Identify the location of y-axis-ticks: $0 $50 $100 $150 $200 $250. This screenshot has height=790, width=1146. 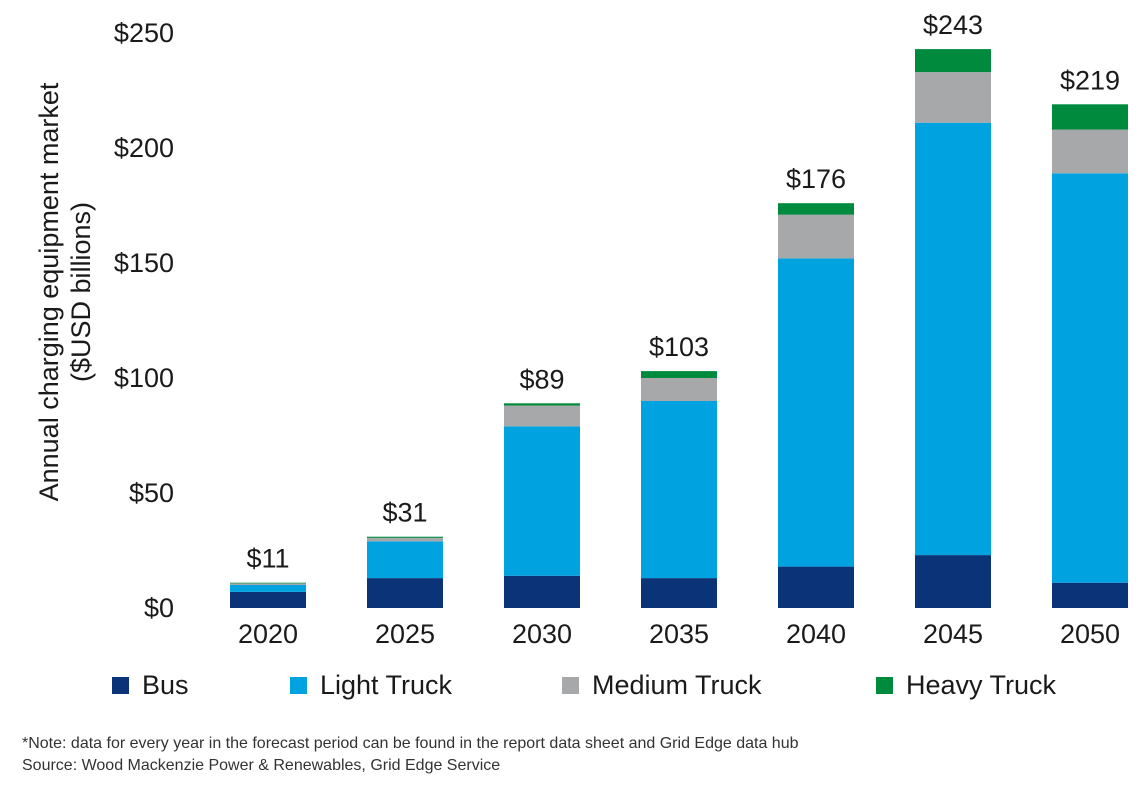
(144, 320).